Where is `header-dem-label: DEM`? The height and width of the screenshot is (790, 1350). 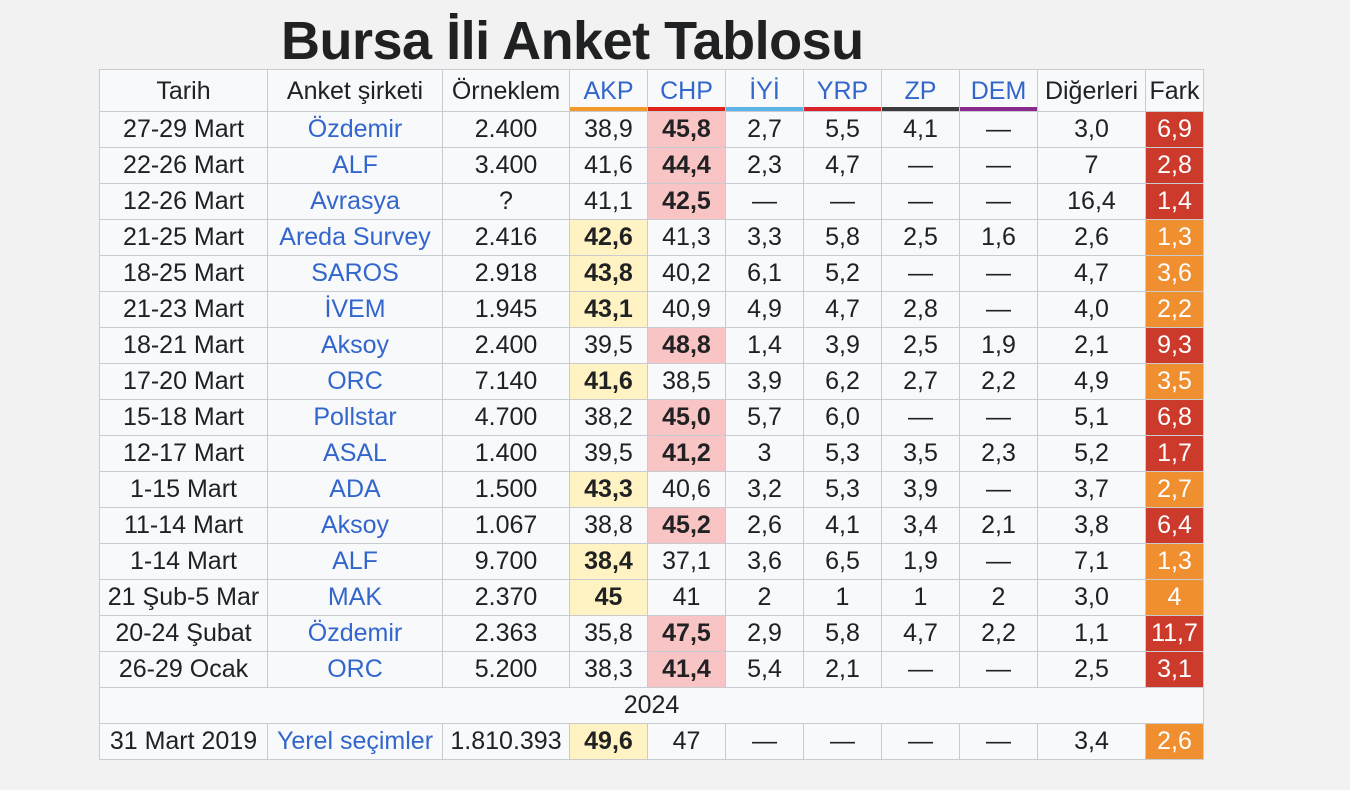 header-dem-label: DEM is located at coordinates (998, 90).